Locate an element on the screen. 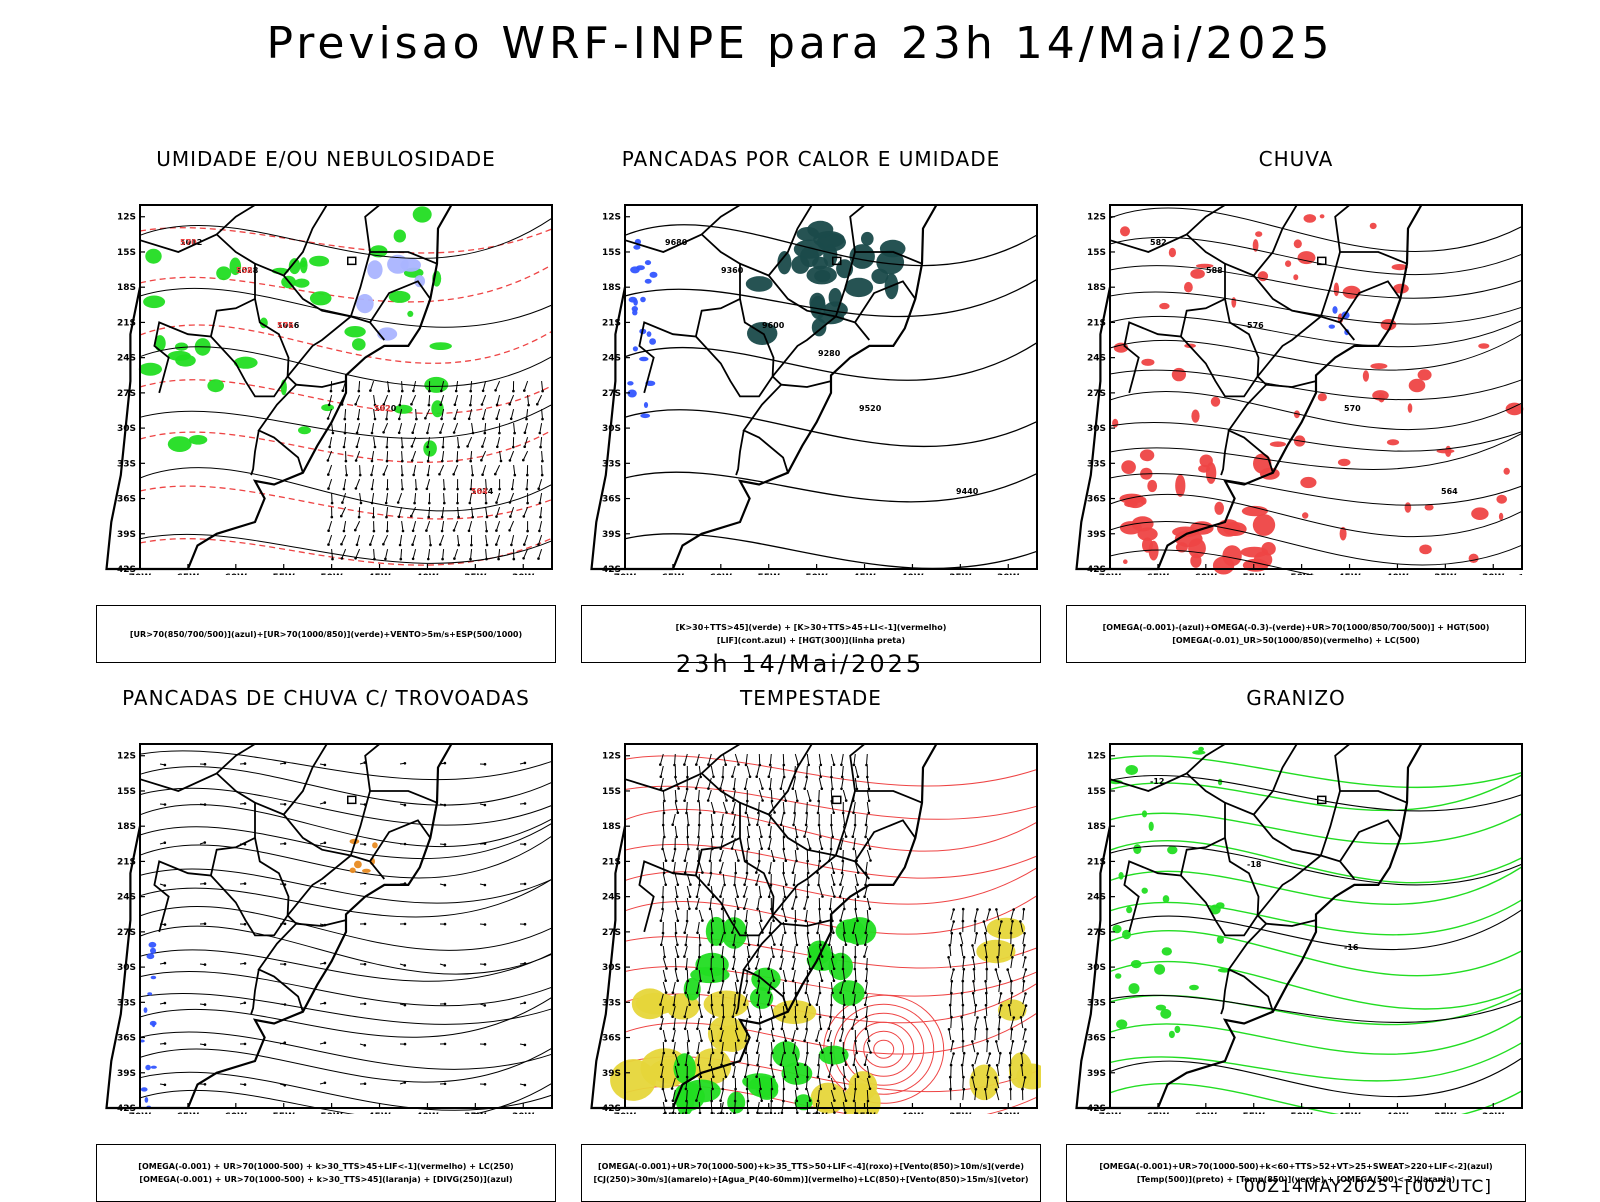  temp-850-contour-ring is located at coordinates (1198, 752).